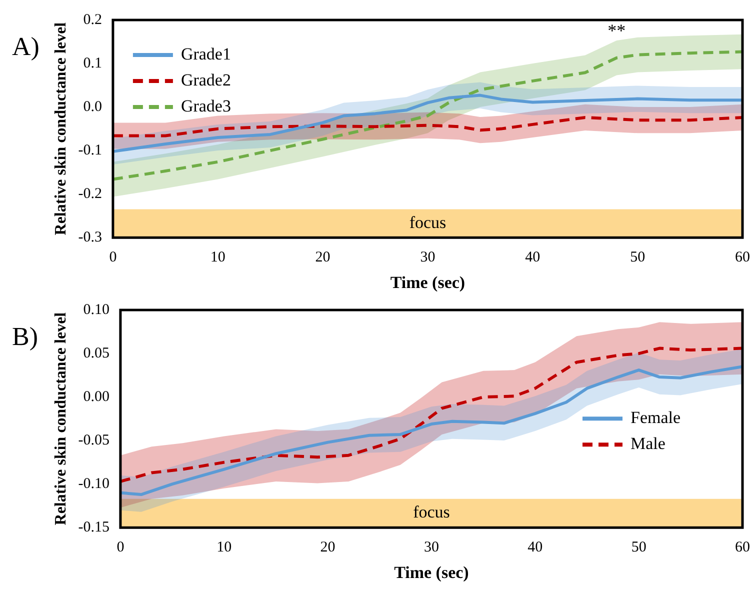  Describe the element at coordinates (92, 106) in the screenshot. I see `y-tick-label: 0.0` at that location.